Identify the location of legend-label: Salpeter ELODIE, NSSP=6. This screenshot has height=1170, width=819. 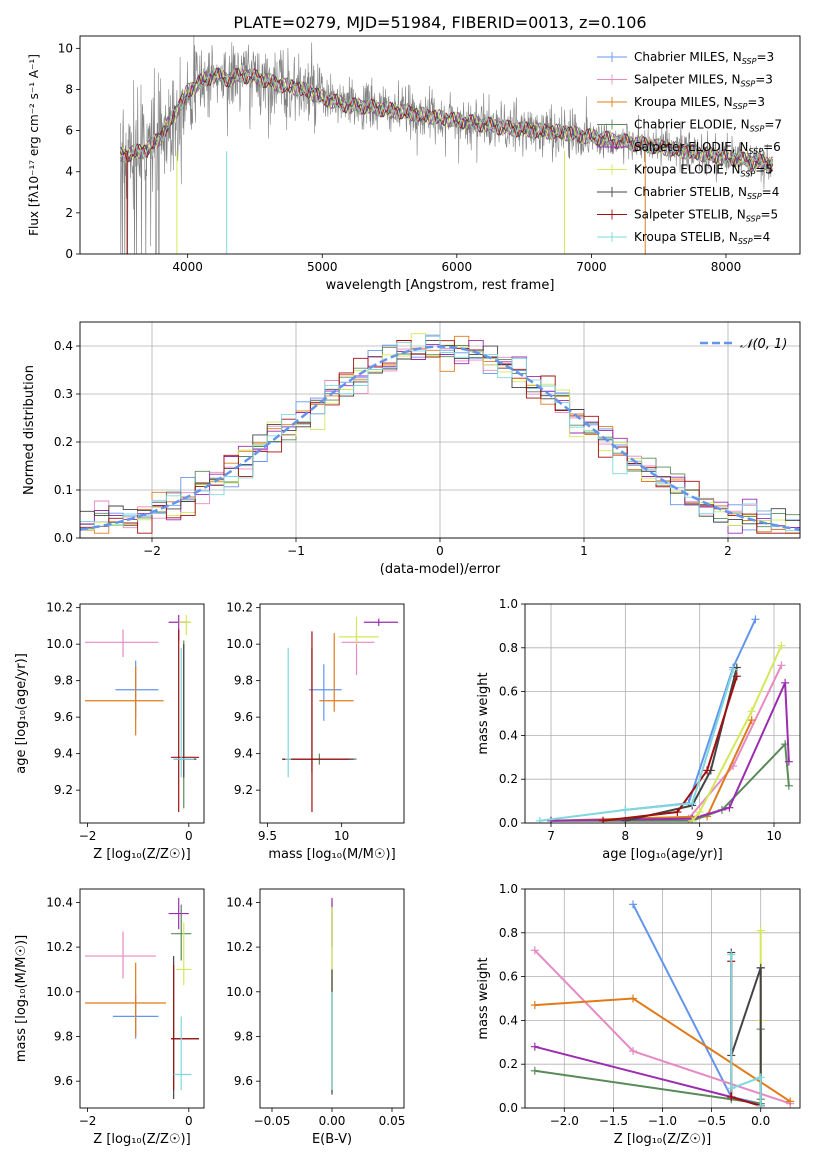
(707, 148).